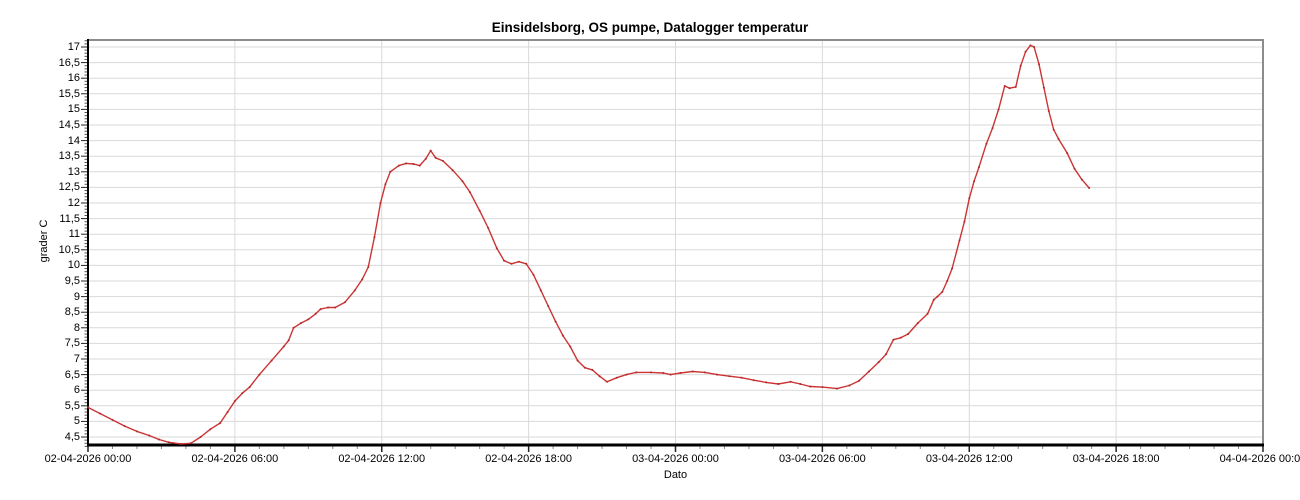 This screenshot has width=1300, height=500. I want to click on y-tick-label: 6,5, so click(72, 374).